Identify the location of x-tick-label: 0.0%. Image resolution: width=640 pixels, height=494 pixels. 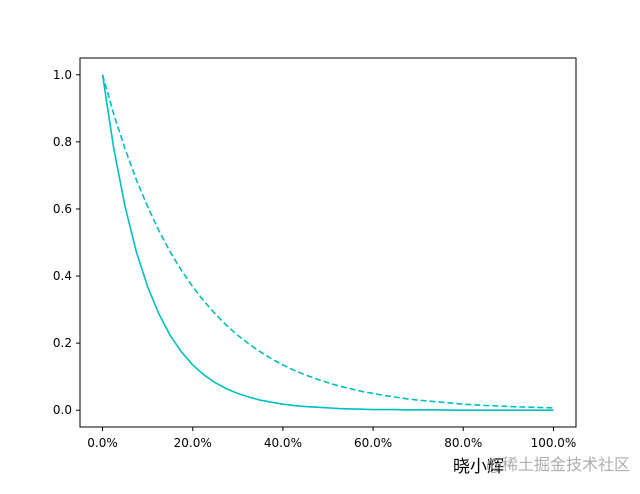
(102, 443).